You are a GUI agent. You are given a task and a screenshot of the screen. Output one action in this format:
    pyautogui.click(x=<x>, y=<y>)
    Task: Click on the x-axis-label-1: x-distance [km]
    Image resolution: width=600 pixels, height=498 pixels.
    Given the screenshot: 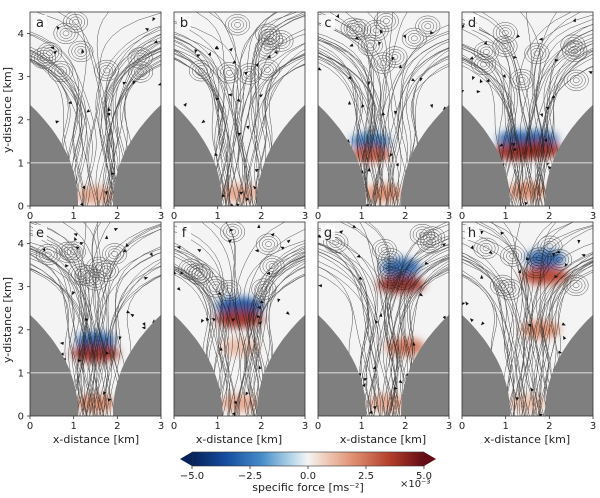 What is the action you would take?
    pyautogui.click(x=96, y=439)
    